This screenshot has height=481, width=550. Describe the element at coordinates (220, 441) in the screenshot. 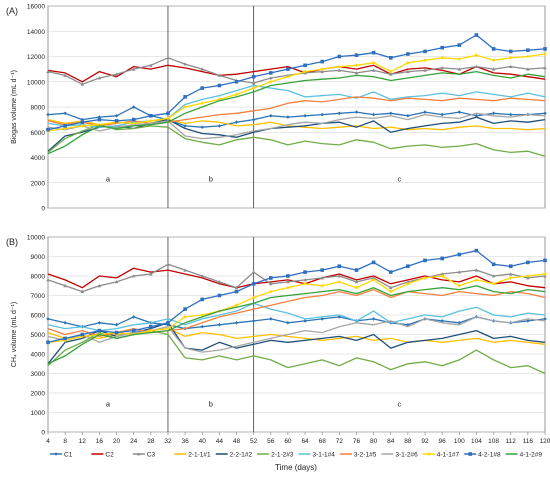

I see `x-tick-label: 44` at that location.